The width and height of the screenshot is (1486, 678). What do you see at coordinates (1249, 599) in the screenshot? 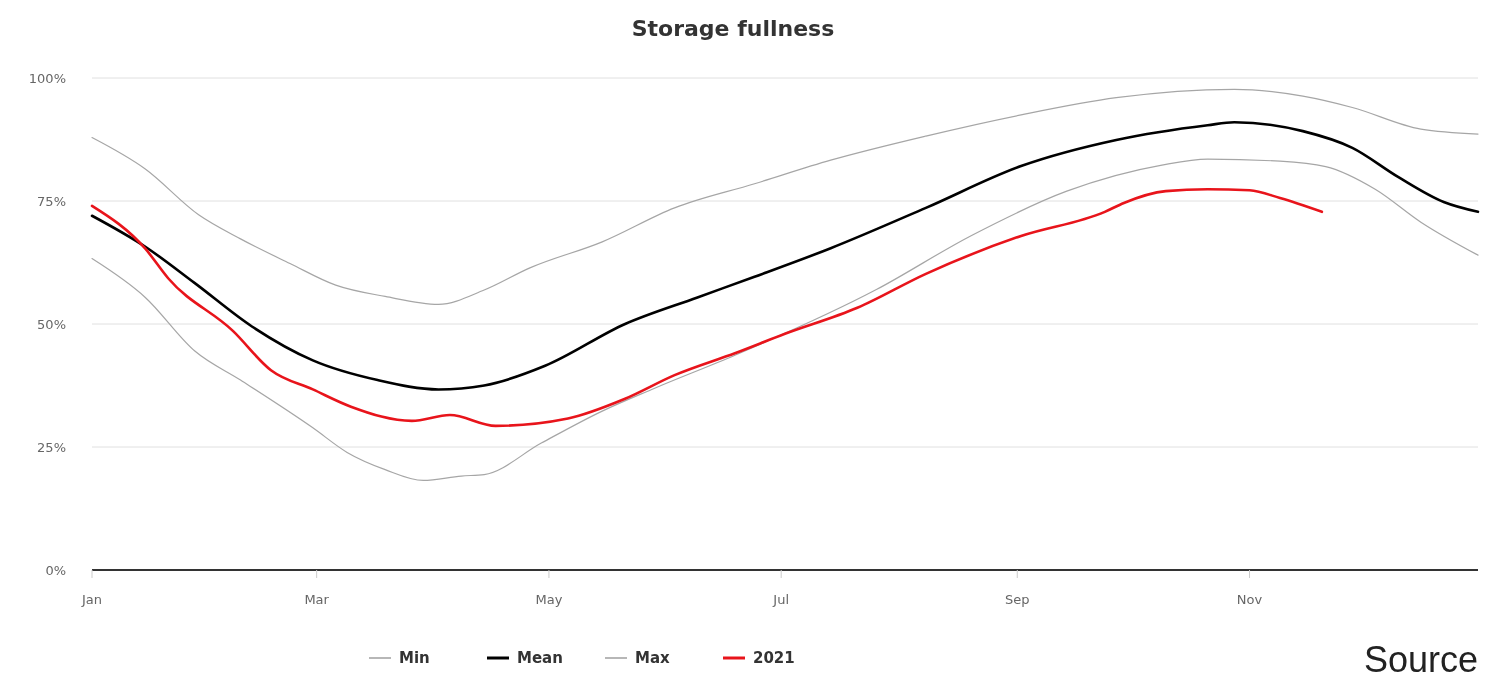
I see `x-tick-label: Nov` at bounding box center [1249, 599].